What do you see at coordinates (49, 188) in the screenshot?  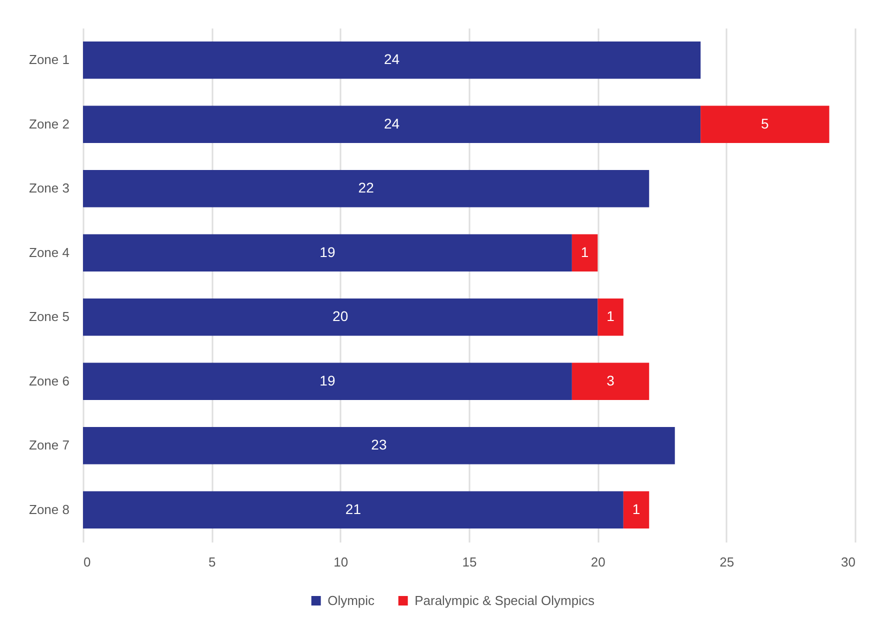 I see `y-tick-label: Zone 3` at bounding box center [49, 188].